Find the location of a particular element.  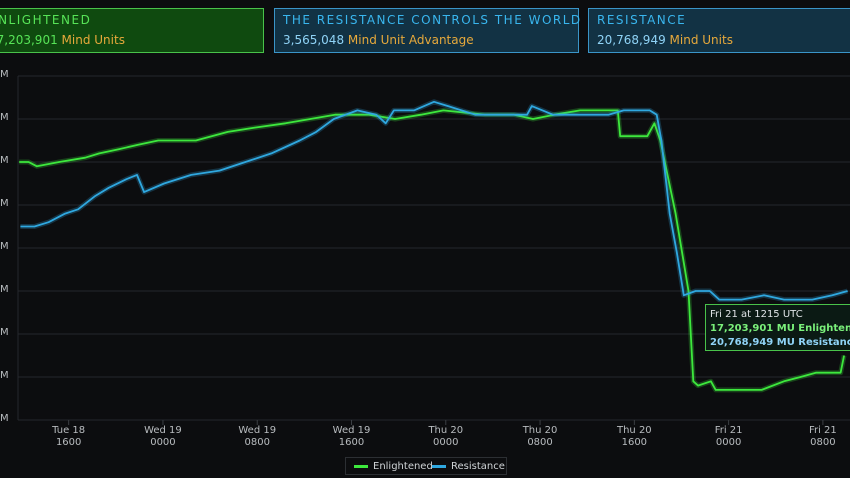

x-tick-label: Thu 20 0800 is located at coordinates (540, 436).